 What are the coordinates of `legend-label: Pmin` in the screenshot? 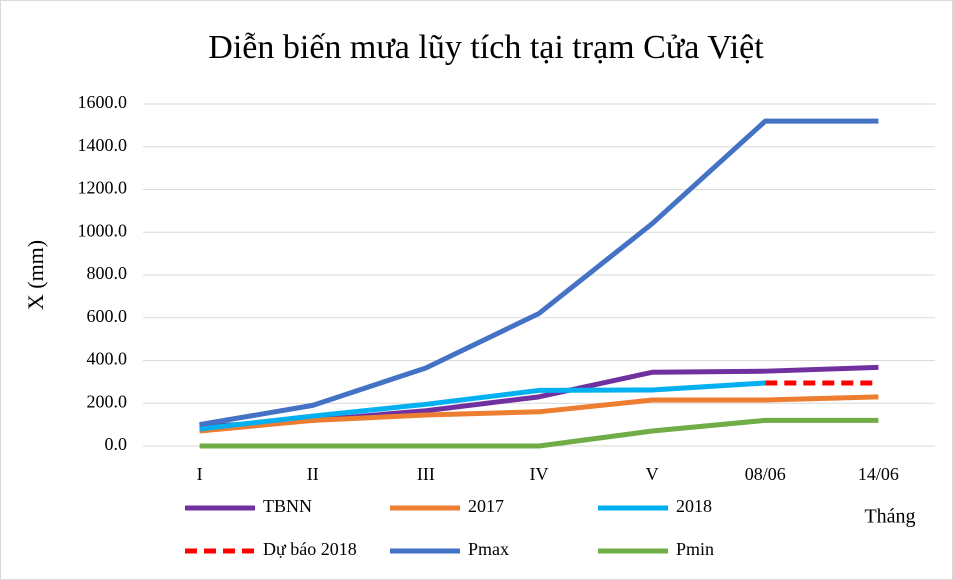 It's located at (695, 549).